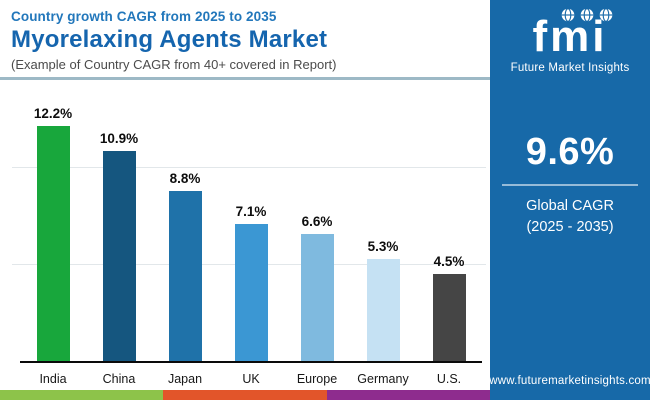 The width and height of the screenshot is (650, 400). What do you see at coordinates (383, 379) in the screenshot?
I see `x-axis-label: Germany` at bounding box center [383, 379].